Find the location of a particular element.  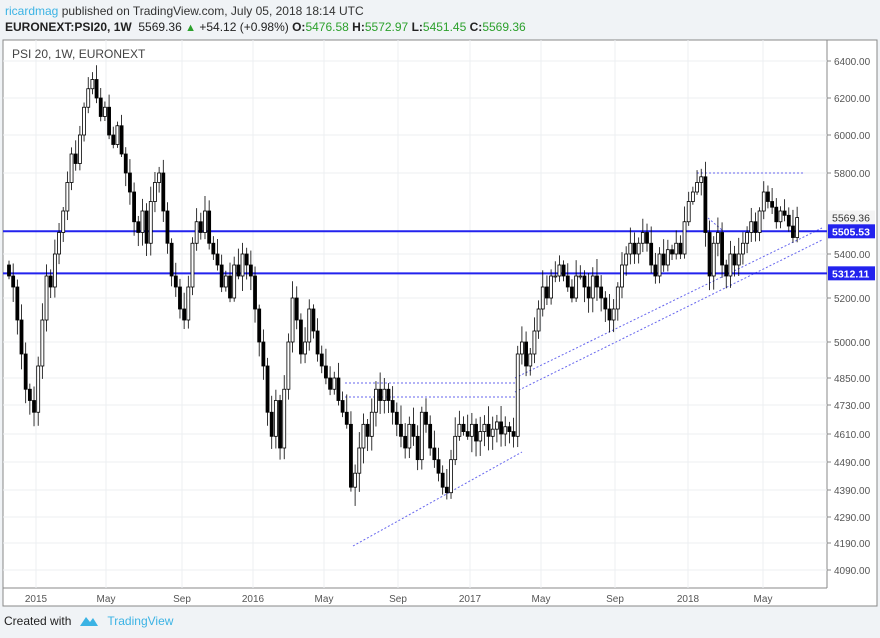

y-tick-label: 5000.00 is located at coordinates (852, 343).